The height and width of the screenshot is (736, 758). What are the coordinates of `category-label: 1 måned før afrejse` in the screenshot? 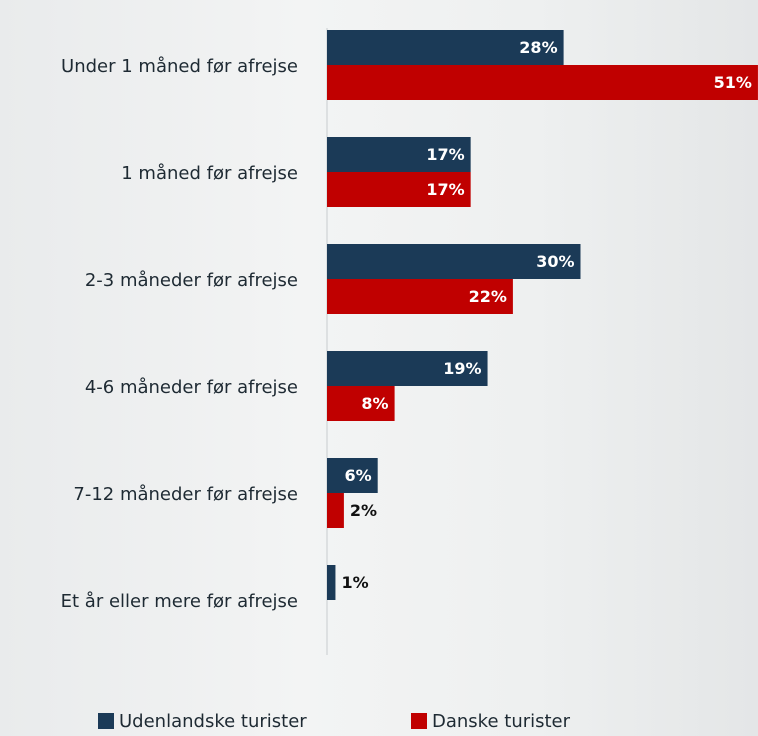 It's located at (209, 173).